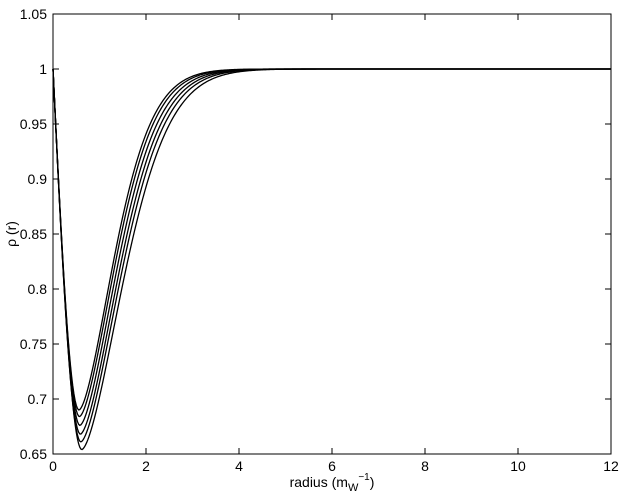 The height and width of the screenshot is (491, 624). Describe the element at coordinates (38, 289) in the screenshot. I see `y-tick-label: 0.8` at that location.